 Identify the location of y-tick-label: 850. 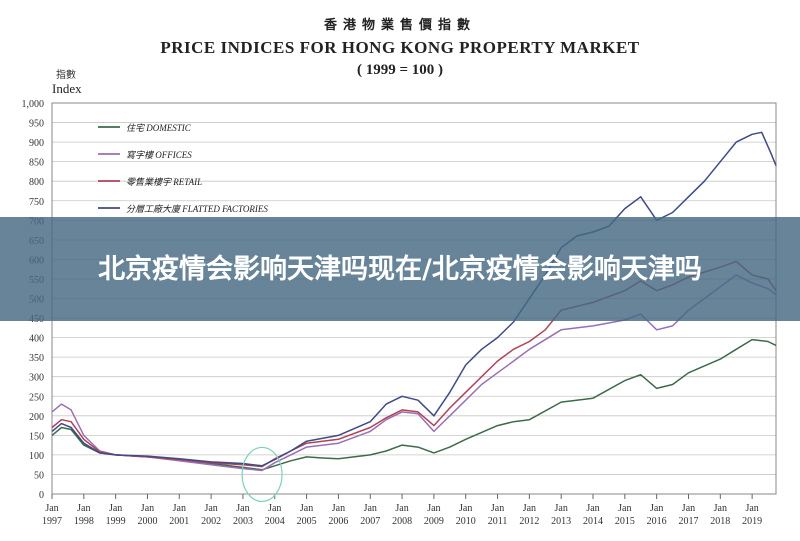
(36, 163).